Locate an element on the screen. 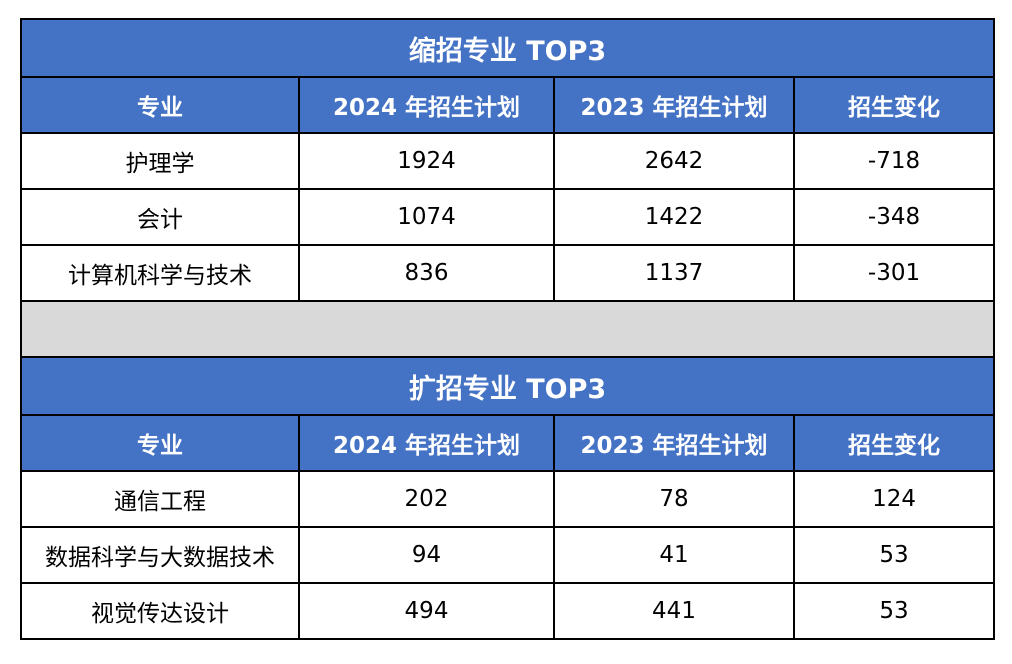 The width and height of the screenshot is (1012, 664). plan-2023-cell: 441 is located at coordinates (674, 611).